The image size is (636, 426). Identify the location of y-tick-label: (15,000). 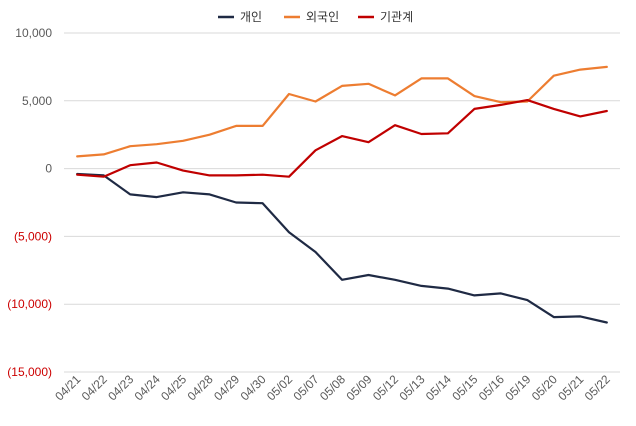
(29, 372).